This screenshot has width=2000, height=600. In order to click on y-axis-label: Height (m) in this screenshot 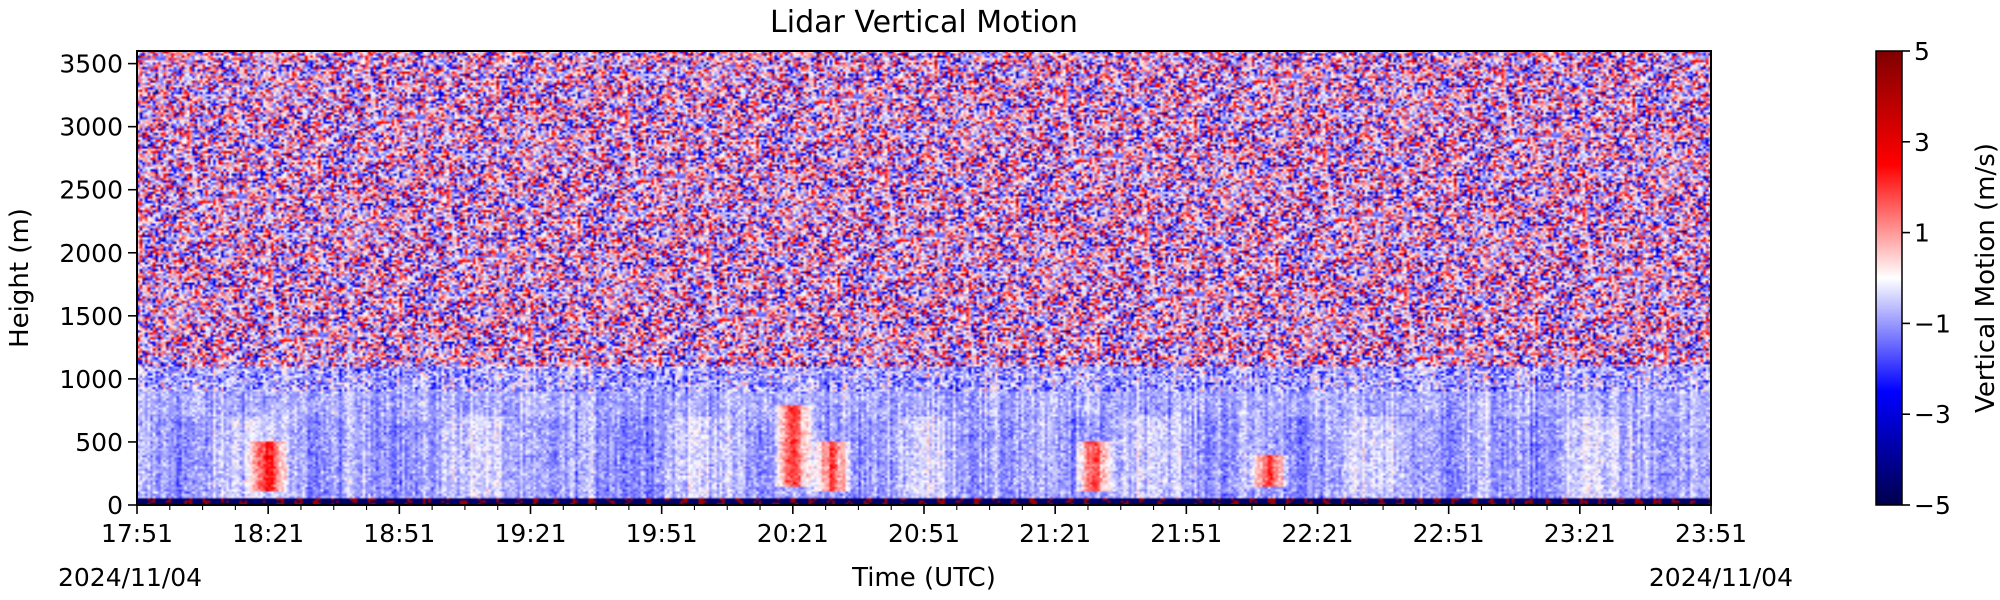, I will do `click(20, 278)`.